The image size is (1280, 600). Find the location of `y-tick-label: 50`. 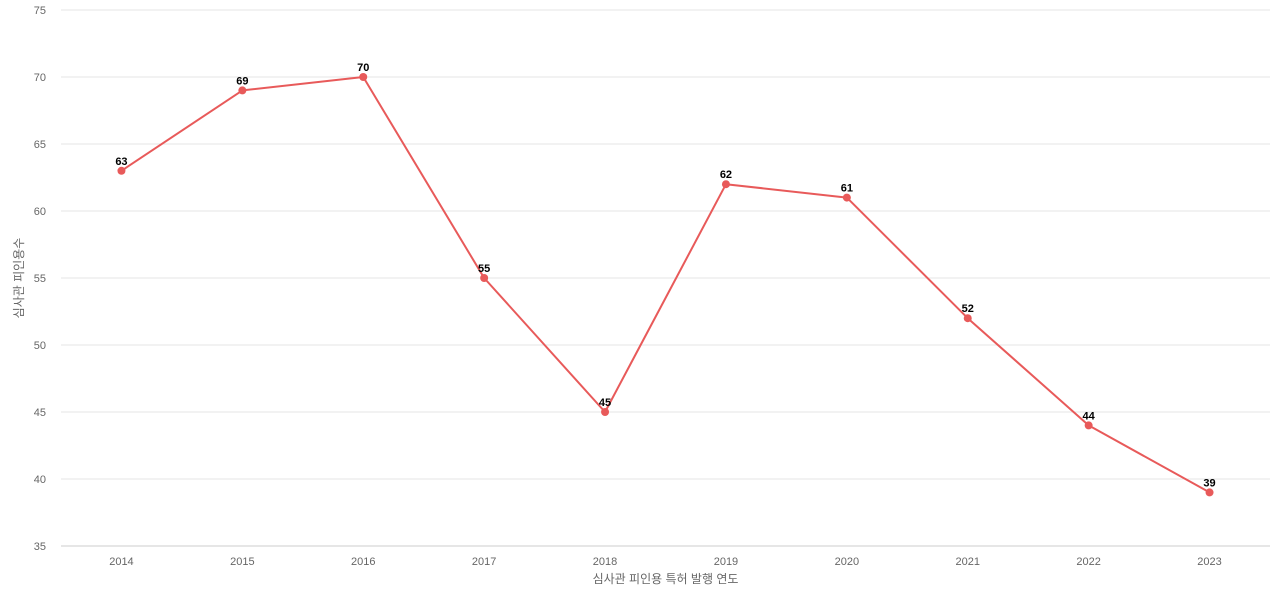

y-tick-label: 50 is located at coordinates (40, 346).